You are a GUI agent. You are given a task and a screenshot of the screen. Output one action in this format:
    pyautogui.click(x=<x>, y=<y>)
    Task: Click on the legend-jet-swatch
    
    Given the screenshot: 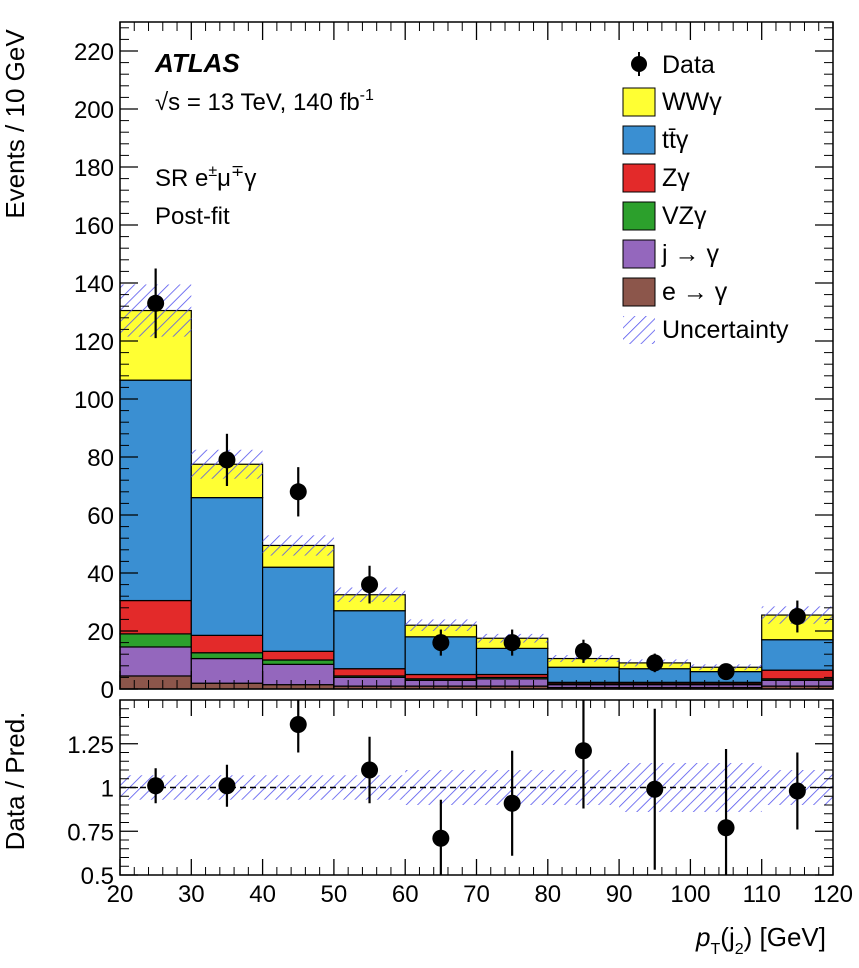 What is the action you would take?
    pyautogui.click(x=639, y=254)
    